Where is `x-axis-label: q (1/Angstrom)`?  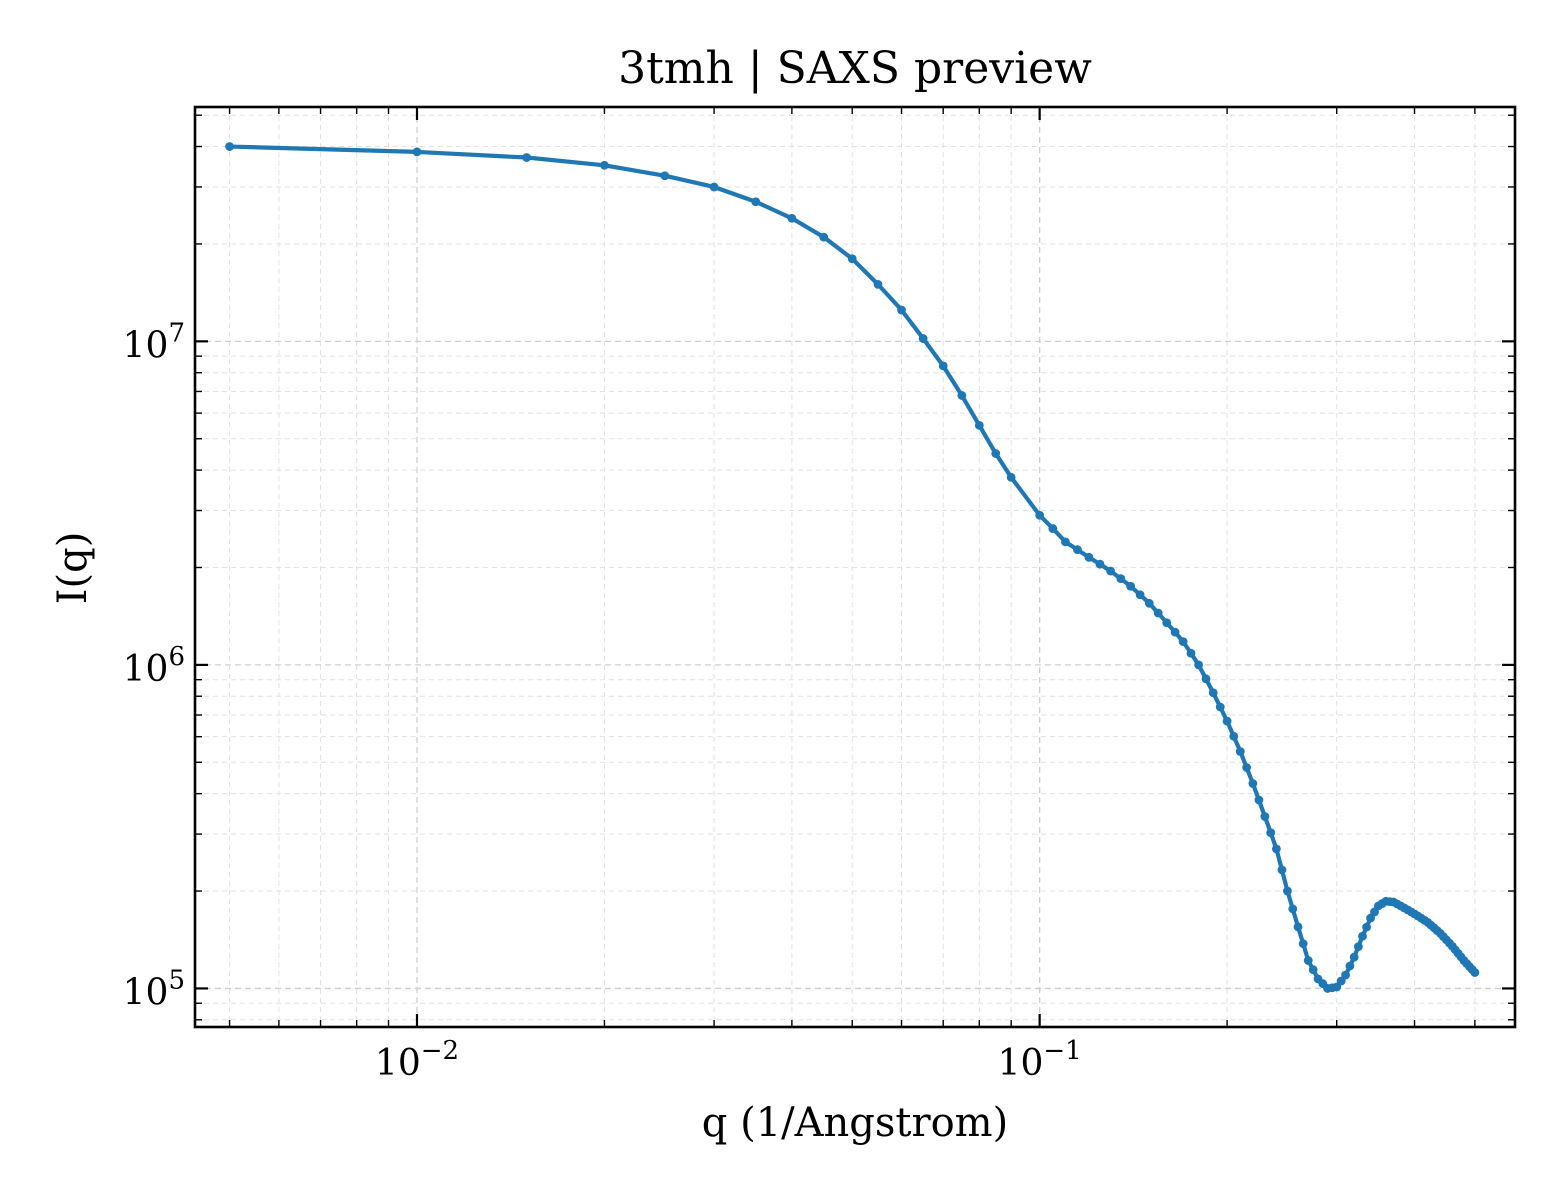
x-axis-label: q (1/Angstrom) is located at coordinates (855, 1123).